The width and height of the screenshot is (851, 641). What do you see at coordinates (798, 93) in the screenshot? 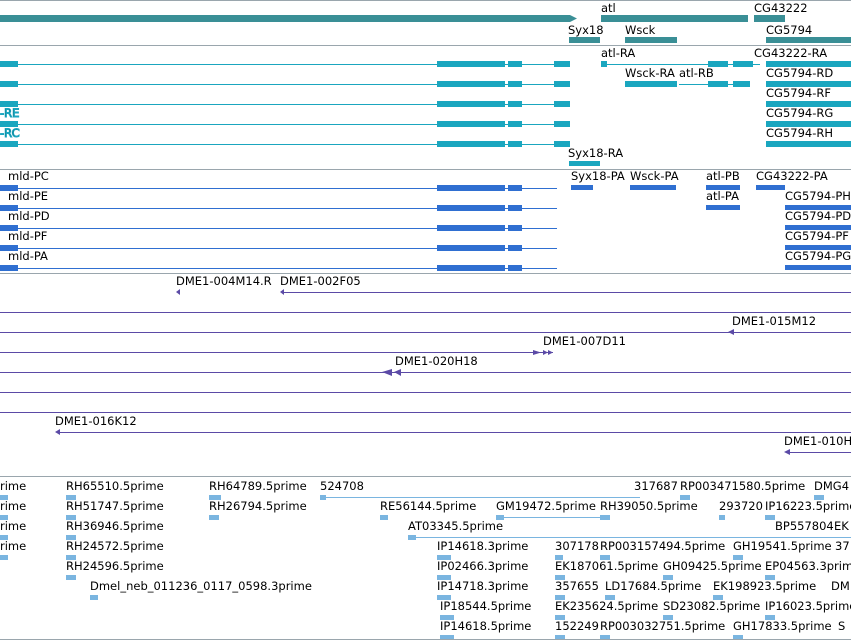
I see `transcript-label: CG5794-RF` at bounding box center [798, 93].